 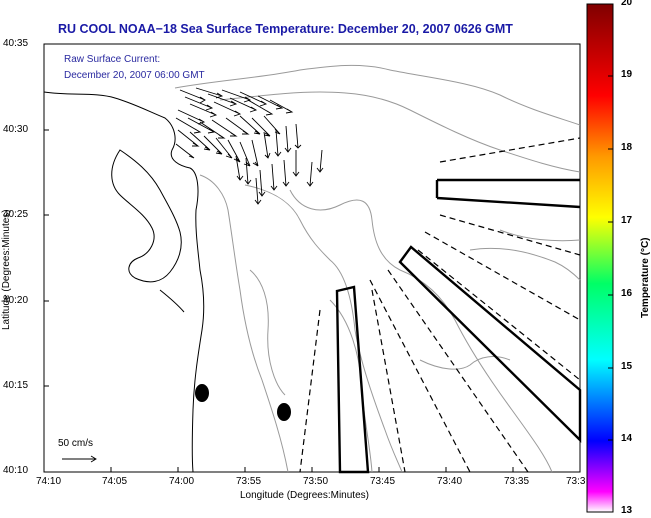 I want to click on x-tick-label: 73:50, so click(x=316, y=481).